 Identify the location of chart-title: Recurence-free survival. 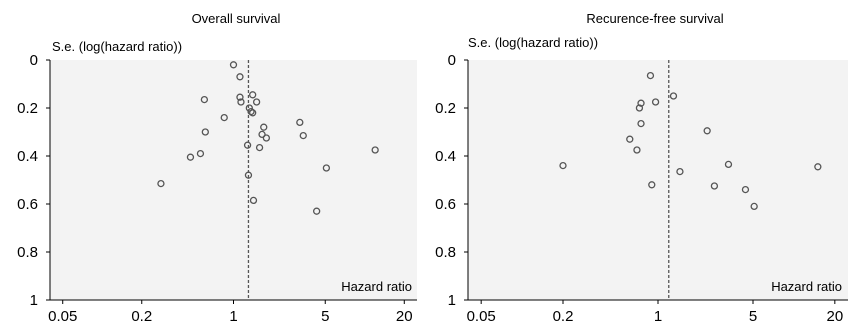
(654, 18).